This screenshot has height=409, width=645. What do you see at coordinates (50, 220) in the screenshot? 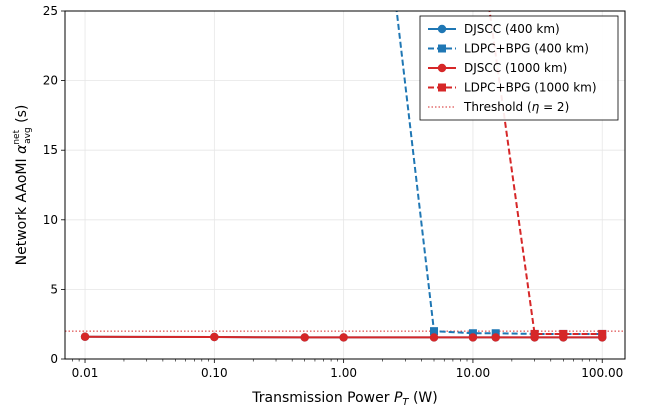
I see `y-tick-label: 10` at bounding box center [50, 220].